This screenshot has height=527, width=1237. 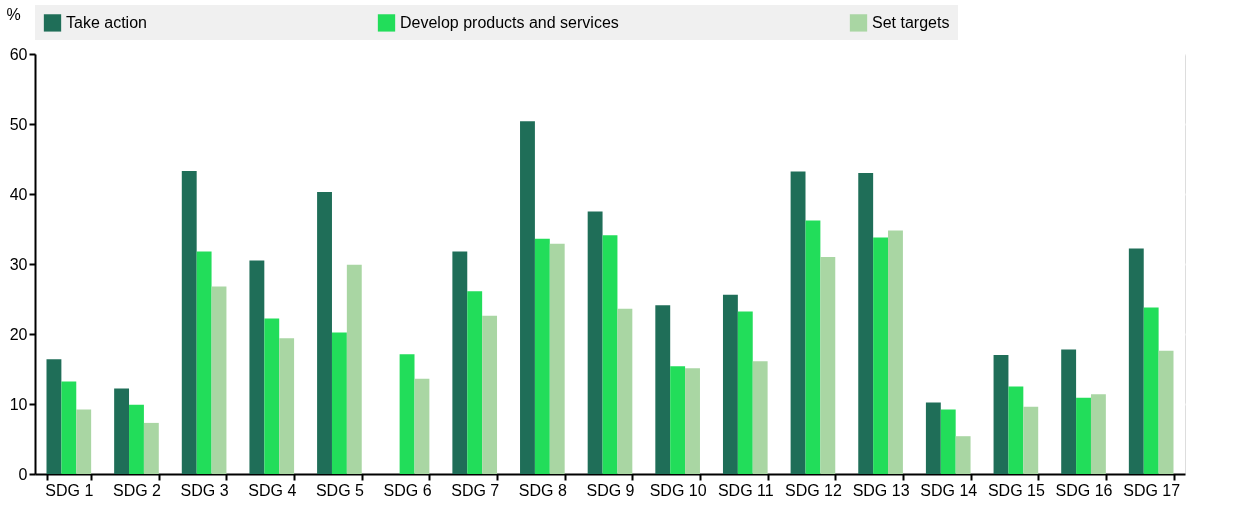 What do you see at coordinates (23, 474) in the screenshot?
I see `y-tick-label: 0` at bounding box center [23, 474].